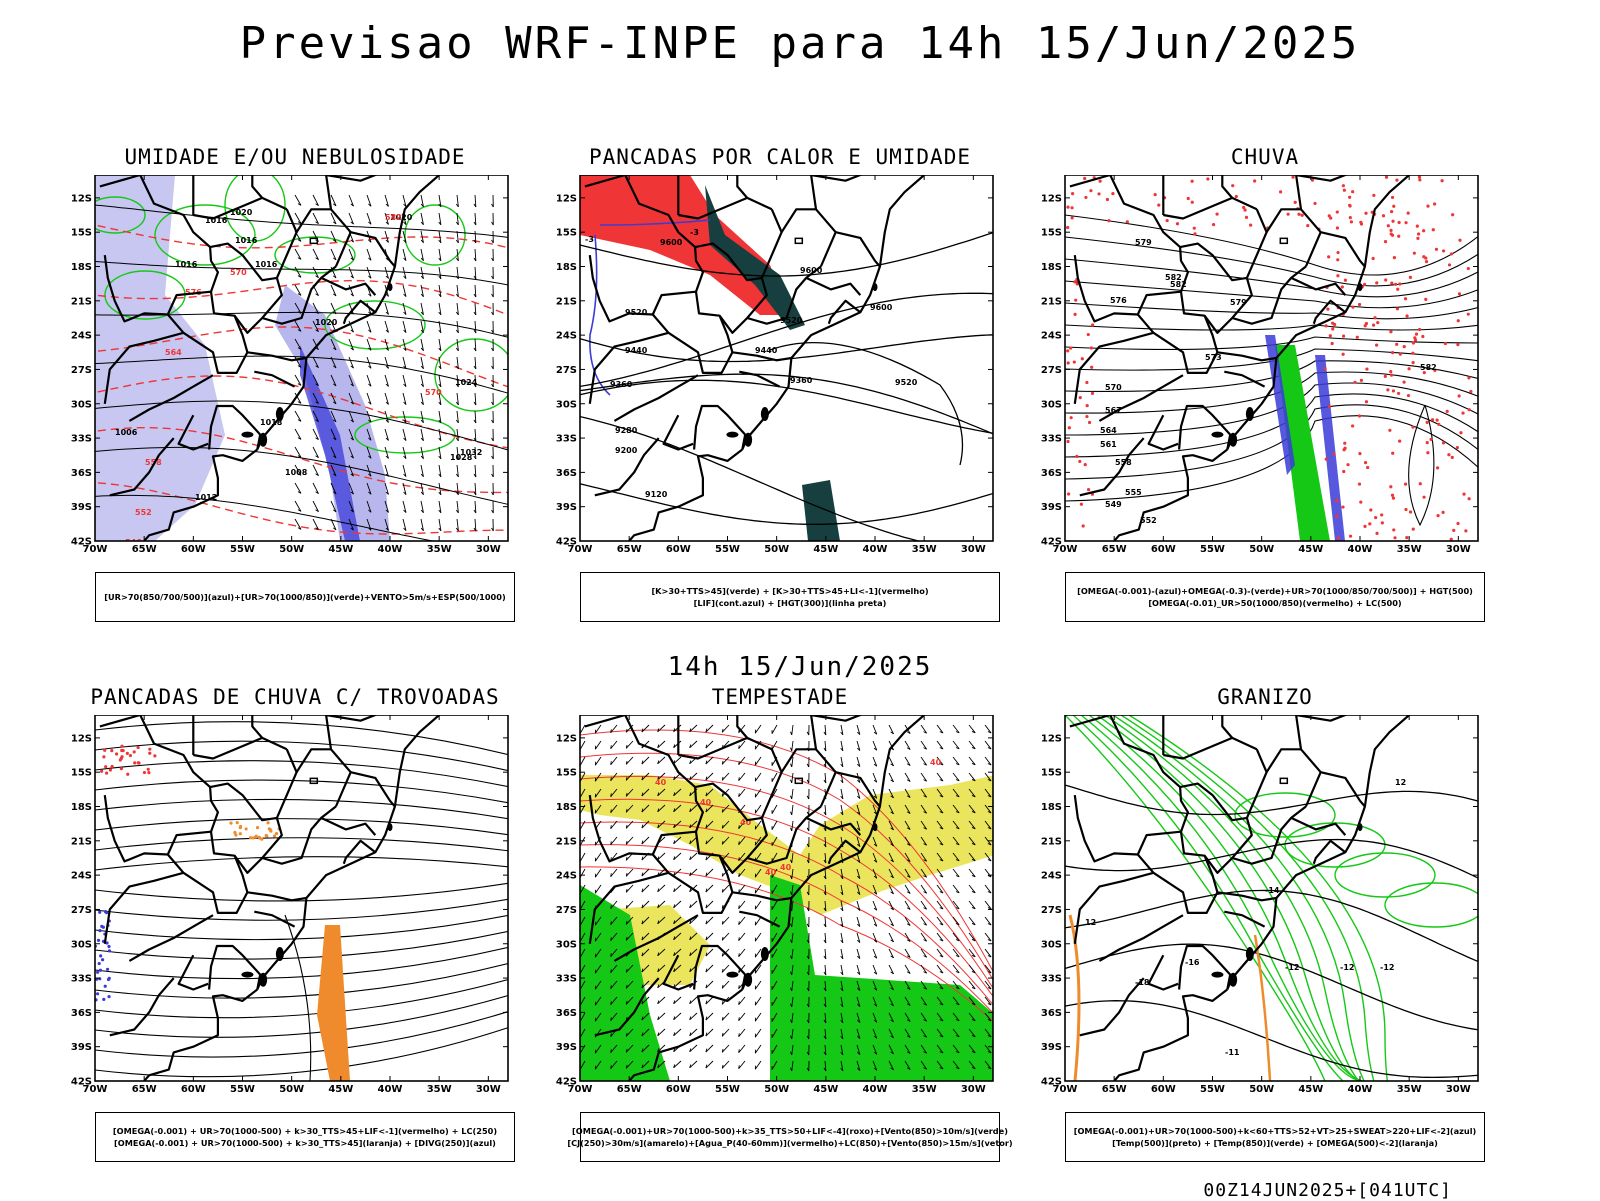  I want to click on contour-label: 549, so click(1113, 504).